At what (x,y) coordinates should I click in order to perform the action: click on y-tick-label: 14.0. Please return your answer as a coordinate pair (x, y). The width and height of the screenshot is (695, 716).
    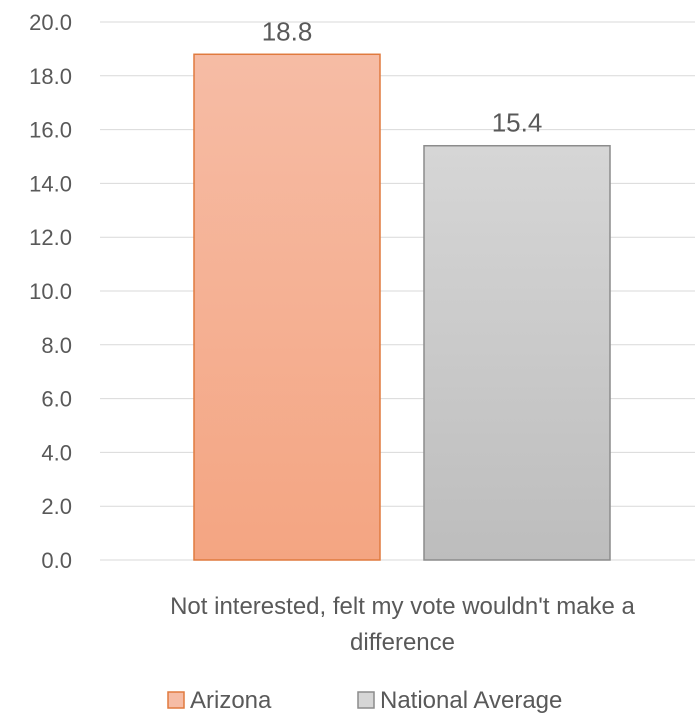
    Looking at the image, I should click on (50, 183).